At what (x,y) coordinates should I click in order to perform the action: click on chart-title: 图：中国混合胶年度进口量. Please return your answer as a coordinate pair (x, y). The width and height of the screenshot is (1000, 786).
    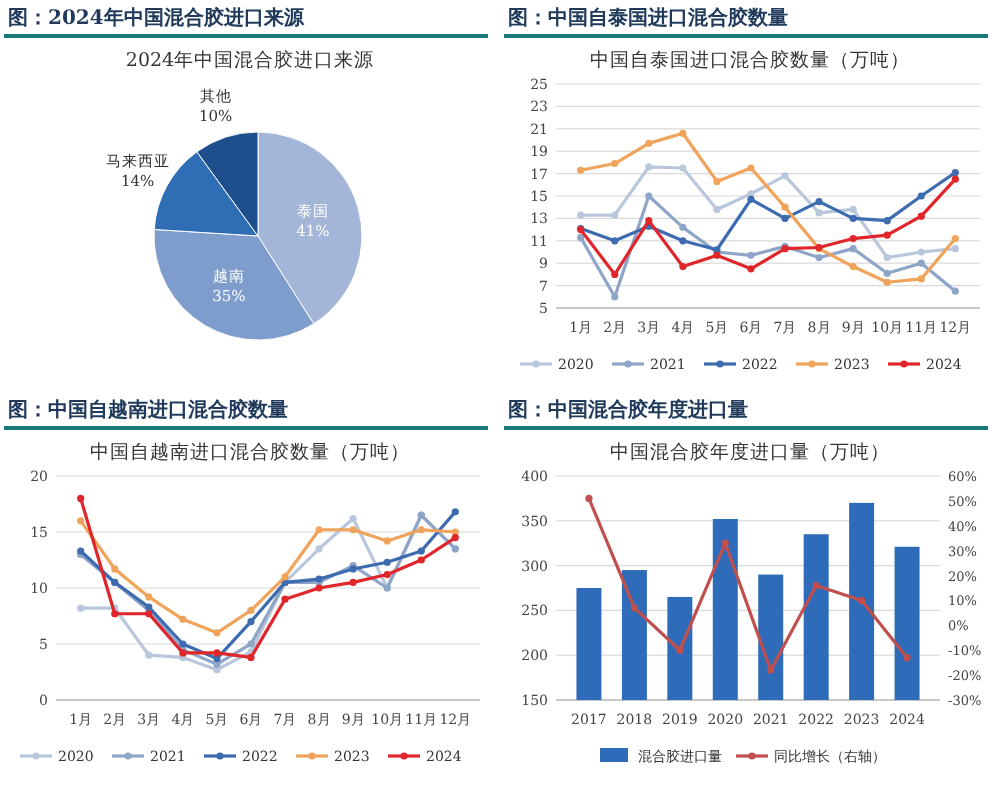
    Looking at the image, I should click on (628, 410).